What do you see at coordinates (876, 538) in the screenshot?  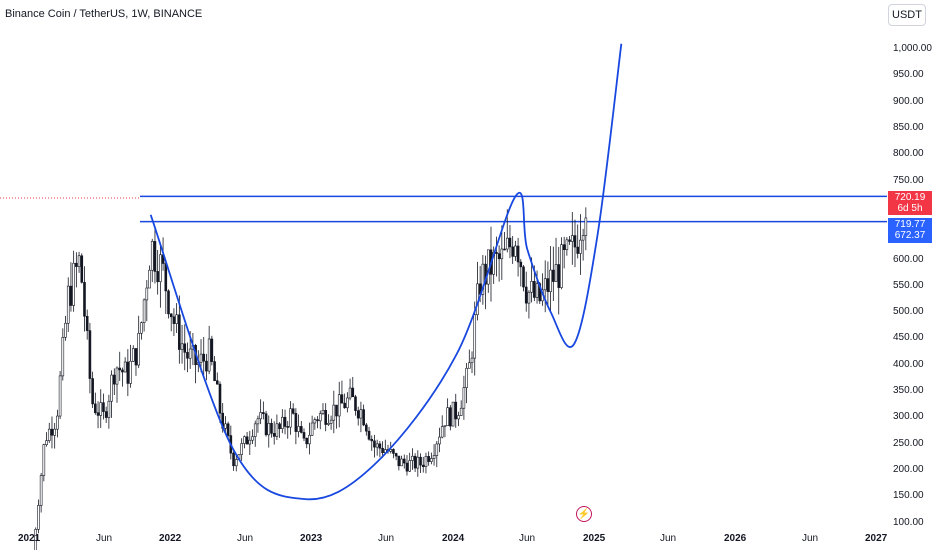 I see `time-axis-year-label: 2027` at bounding box center [876, 538].